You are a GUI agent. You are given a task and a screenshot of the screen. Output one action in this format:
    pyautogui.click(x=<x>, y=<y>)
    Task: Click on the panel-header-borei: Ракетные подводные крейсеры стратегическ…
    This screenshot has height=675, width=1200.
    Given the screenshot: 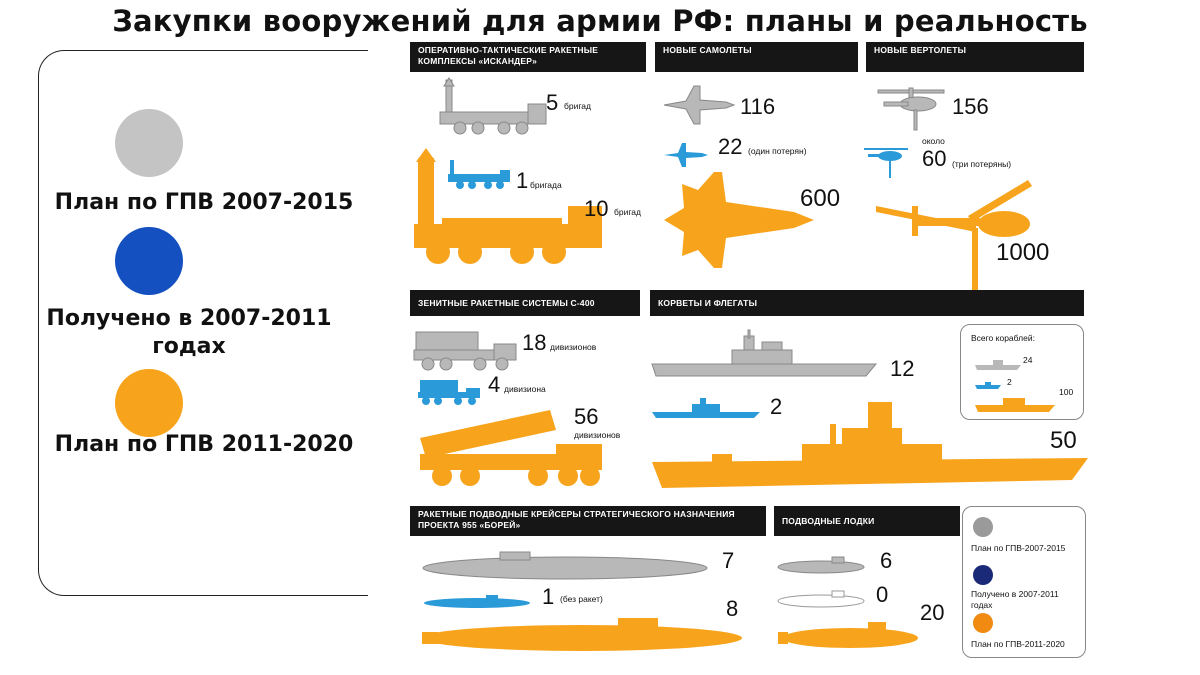 What is the action you would take?
    pyautogui.click(x=588, y=521)
    